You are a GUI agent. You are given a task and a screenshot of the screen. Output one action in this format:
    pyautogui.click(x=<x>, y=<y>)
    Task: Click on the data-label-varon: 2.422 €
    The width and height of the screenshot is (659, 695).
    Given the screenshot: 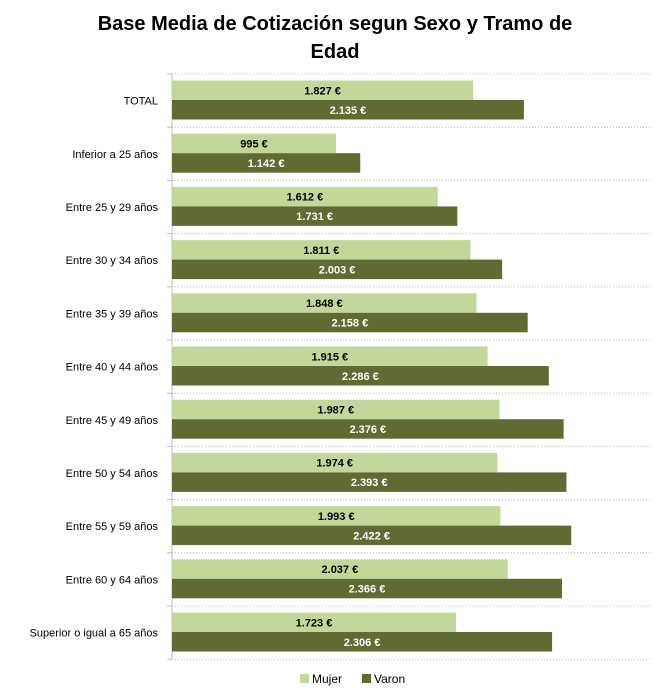 What is the action you would take?
    pyautogui.click(x=371, y=536)
    